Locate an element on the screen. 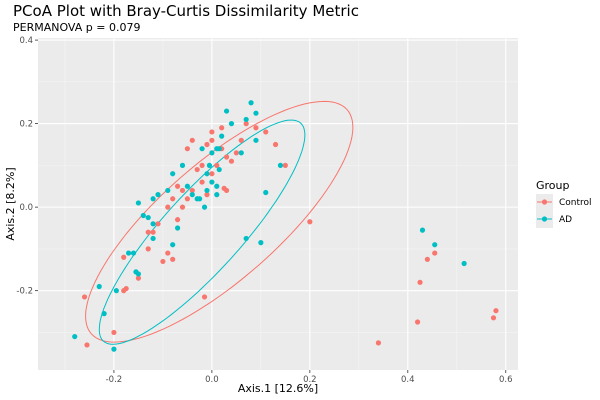 The height and width of the screenshot is (400, 600). x-tick-label: 0.6 is located at coordinates (506, 380).